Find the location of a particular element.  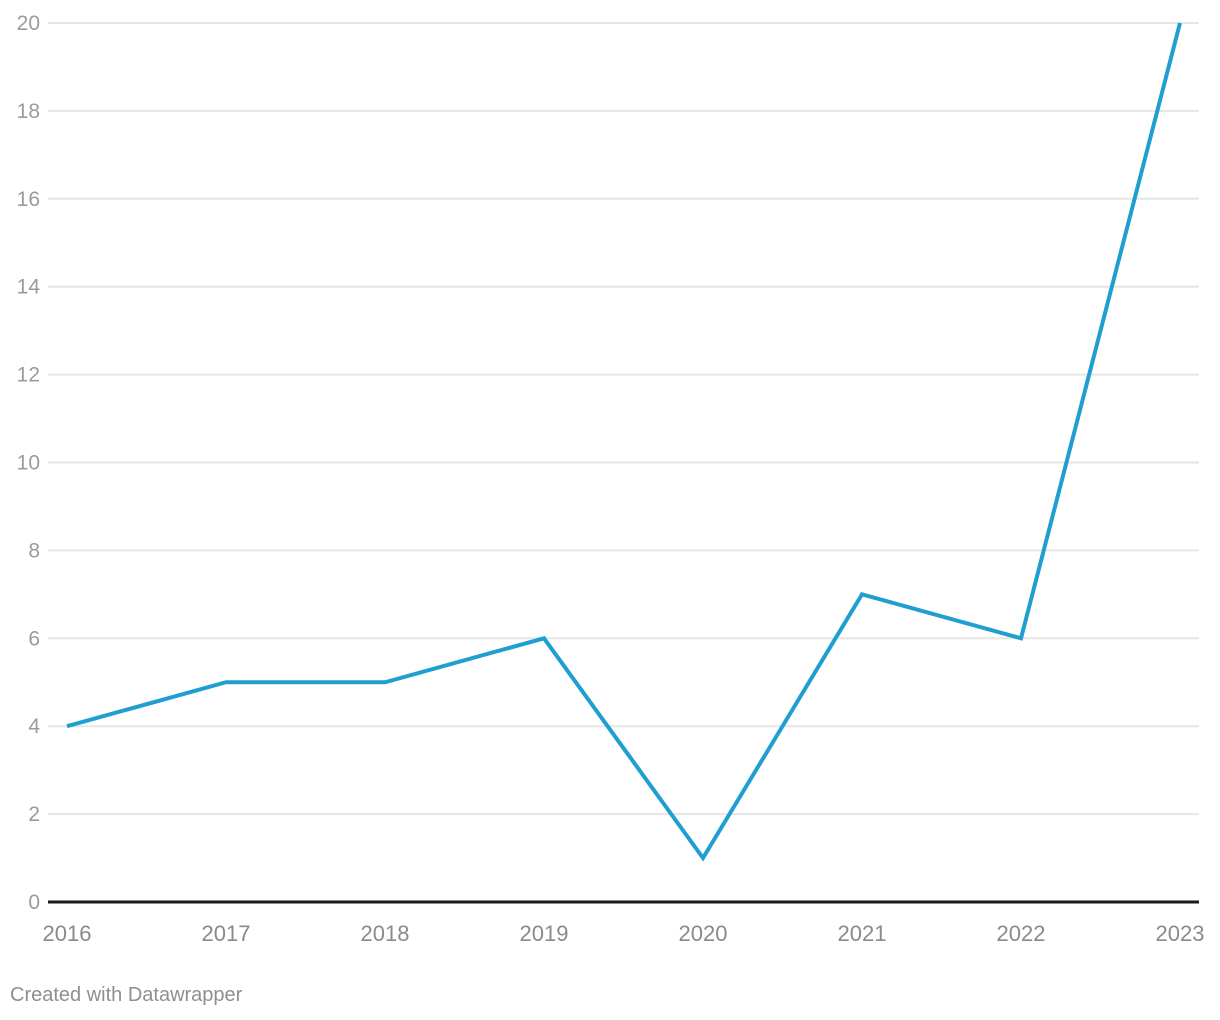

x-tick-label: 2023 is located at coordinates (1180, 933).